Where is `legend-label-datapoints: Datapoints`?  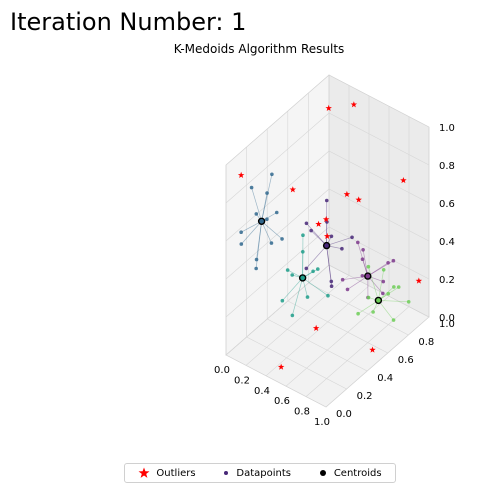 legend-label-datapoints: Datapoints is located at coordinates (263, 473).